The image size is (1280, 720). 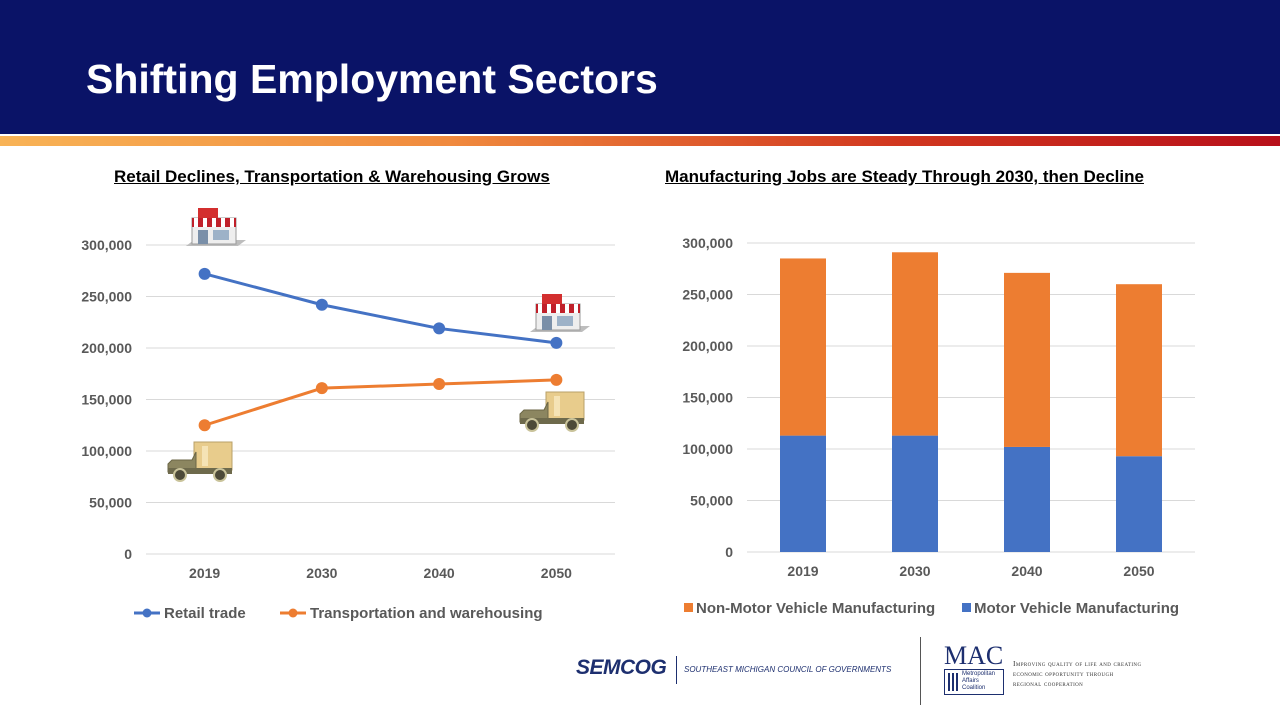 I want to click on mac-logo-box: Metropolitan Affairs Coalition, so click(x=974, y=682).